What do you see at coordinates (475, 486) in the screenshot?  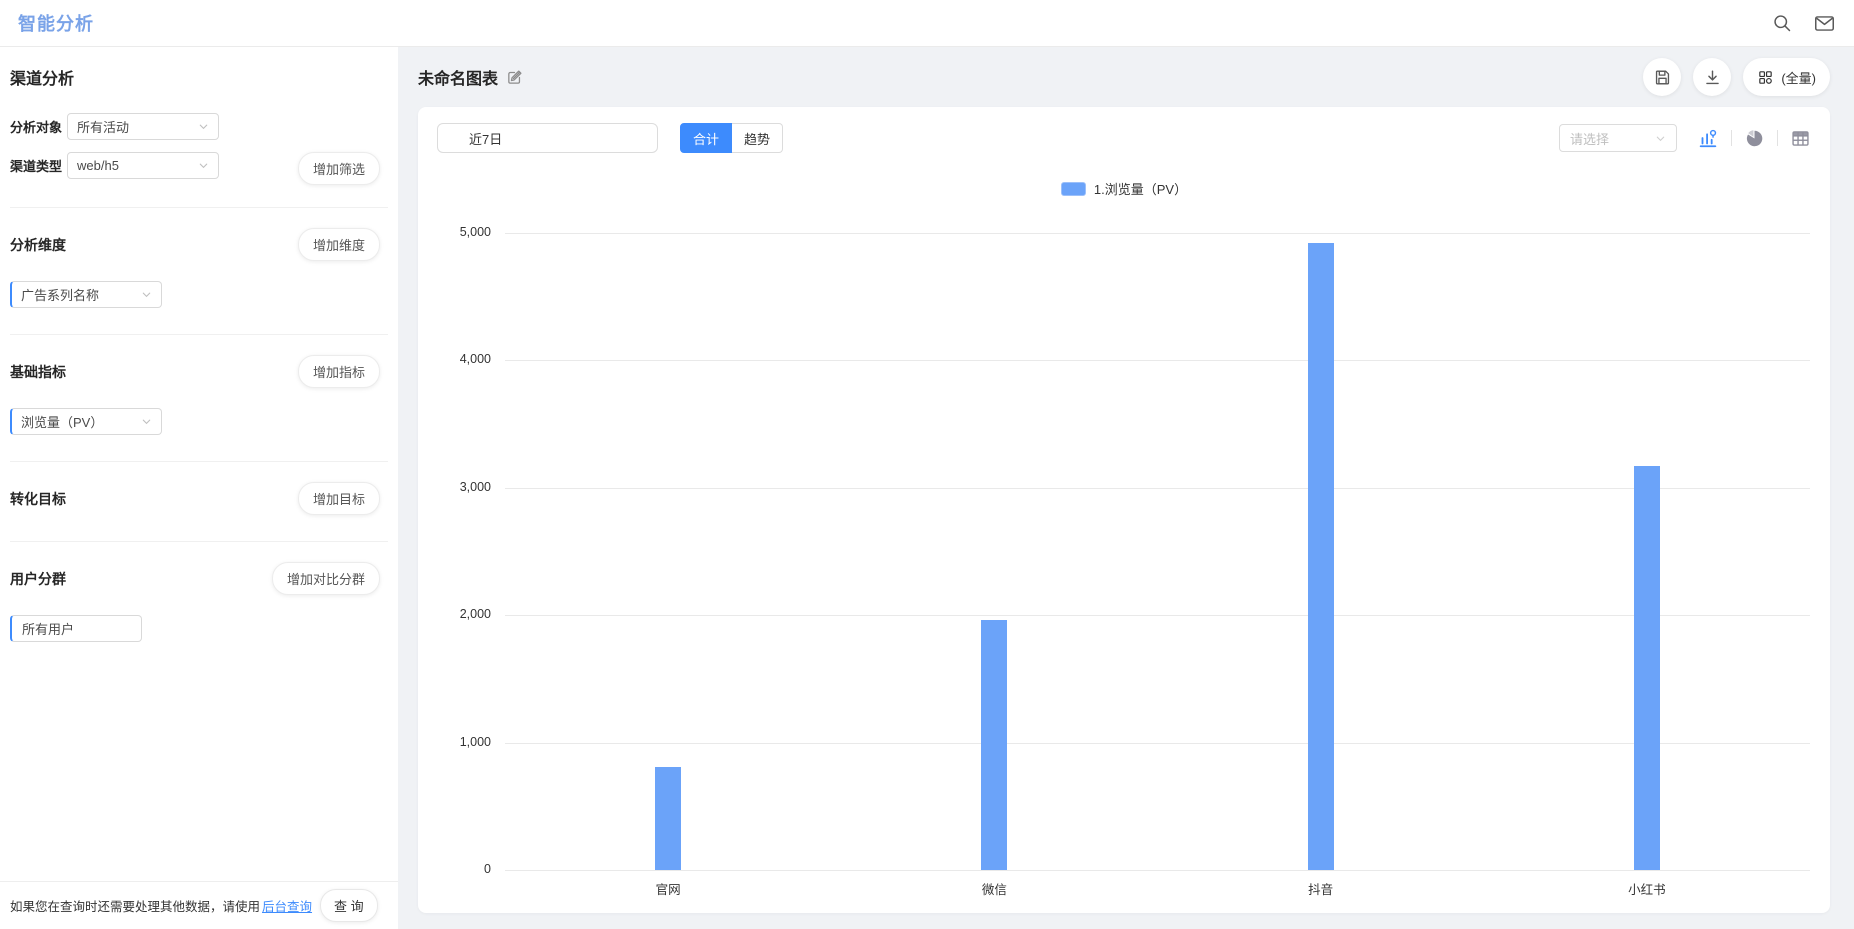 I see `y-axis-tick: 3,000` at bounding box center [475, 486].